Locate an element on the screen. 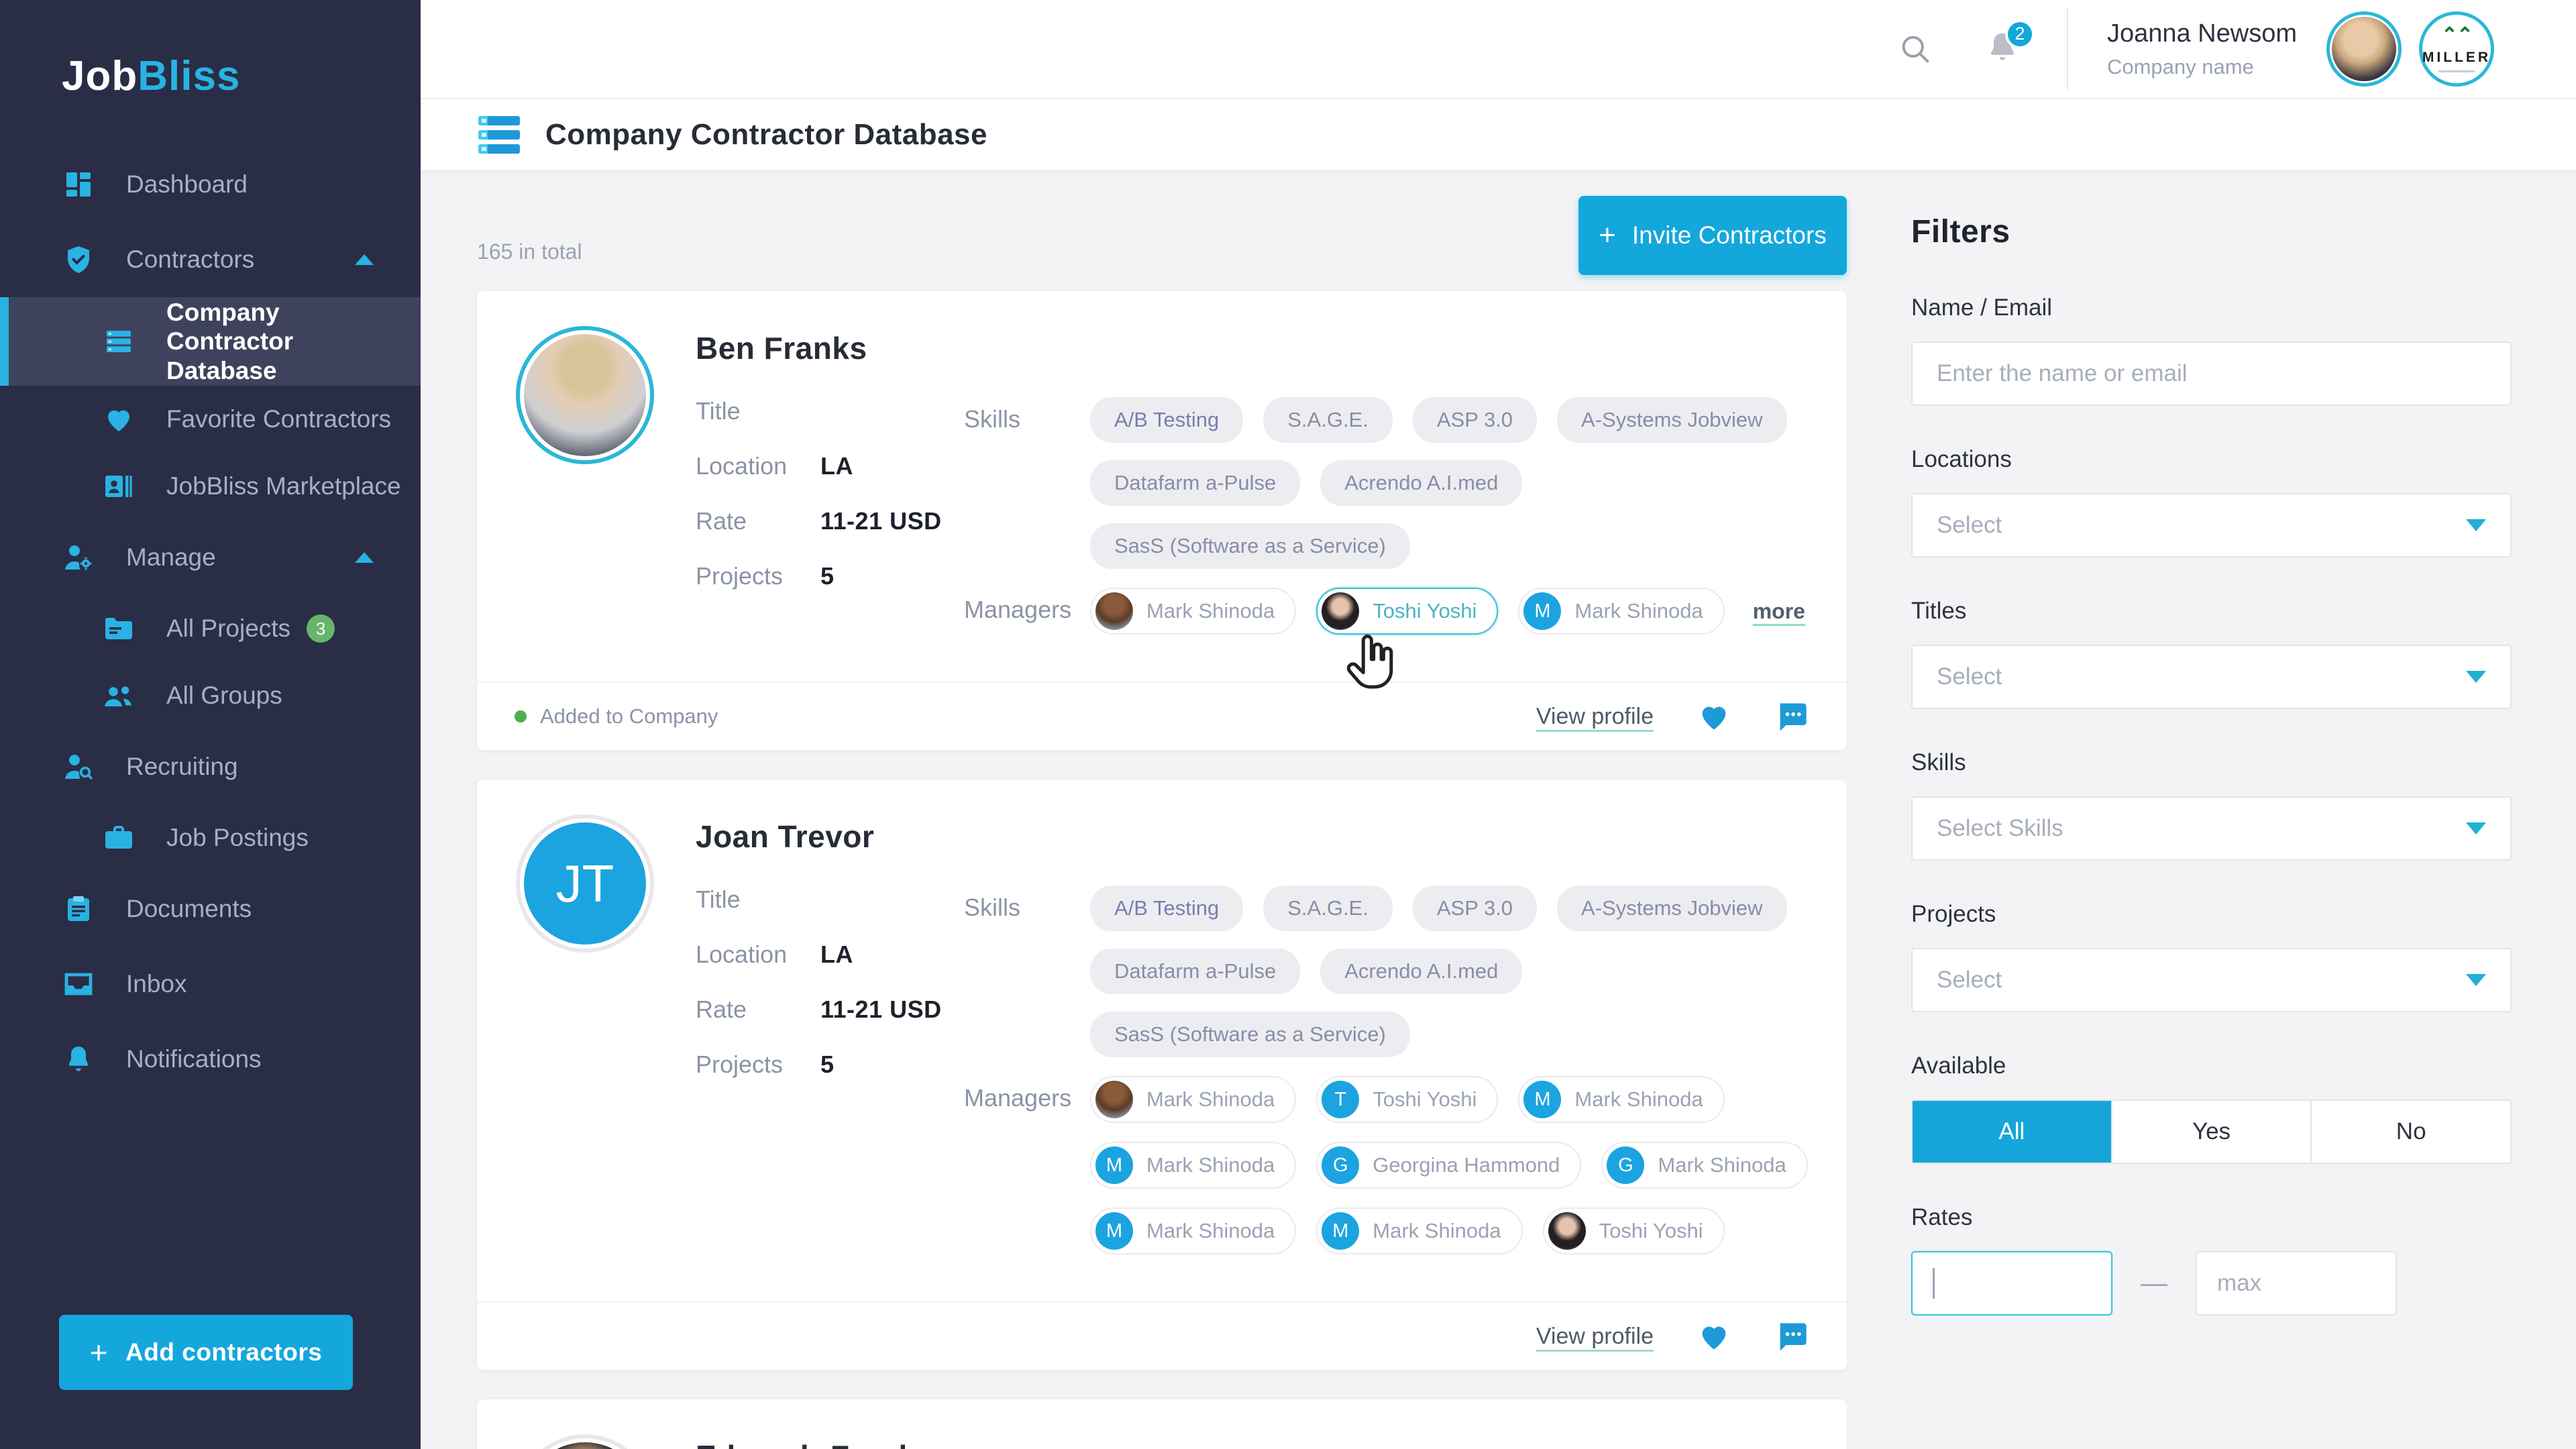 The width and height of the screenshot is (2576, 1449). sidebar-item-manage: Manage is located at coordinates (210, 557).